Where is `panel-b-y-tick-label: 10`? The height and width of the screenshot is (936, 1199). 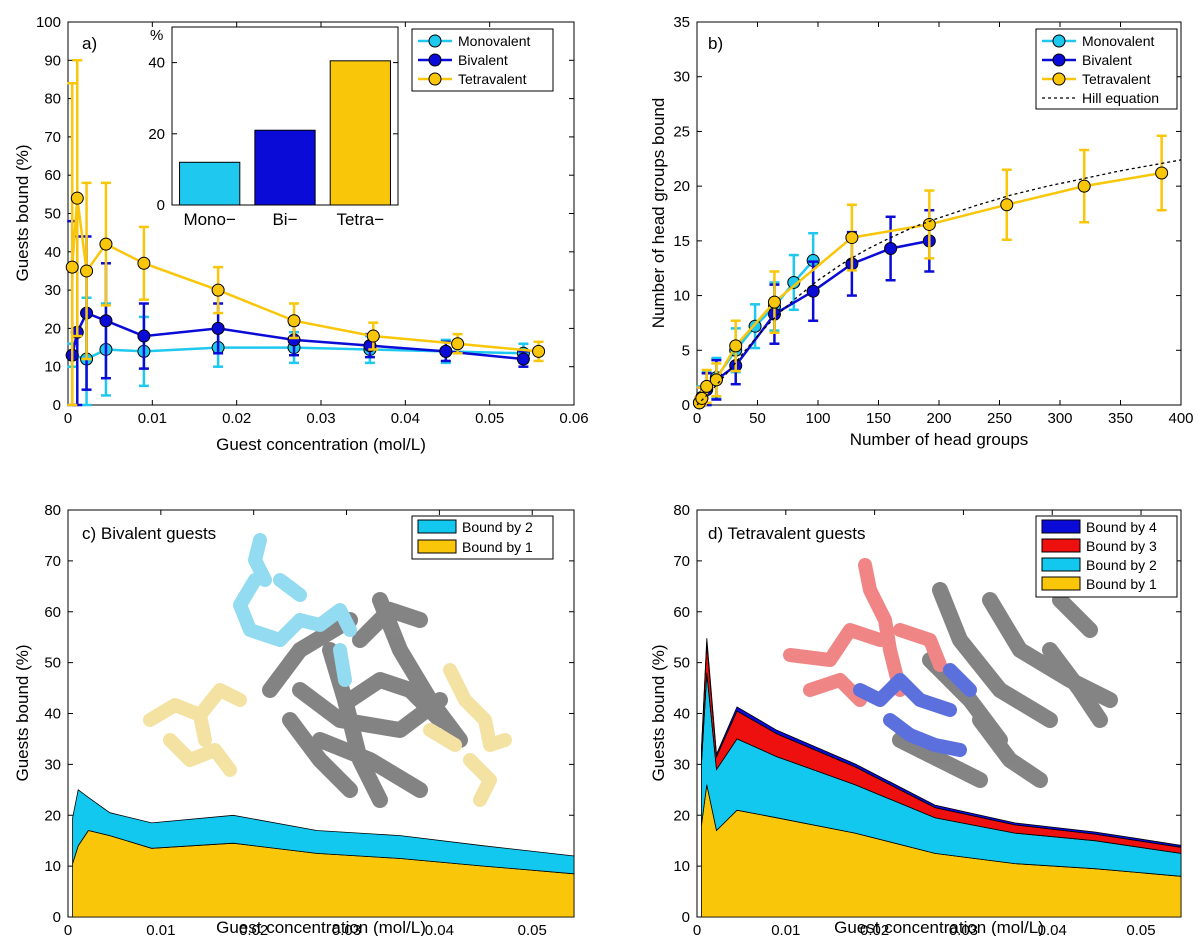 panel-b-y-tick-label: 10 is located at coordinates (681, 296).